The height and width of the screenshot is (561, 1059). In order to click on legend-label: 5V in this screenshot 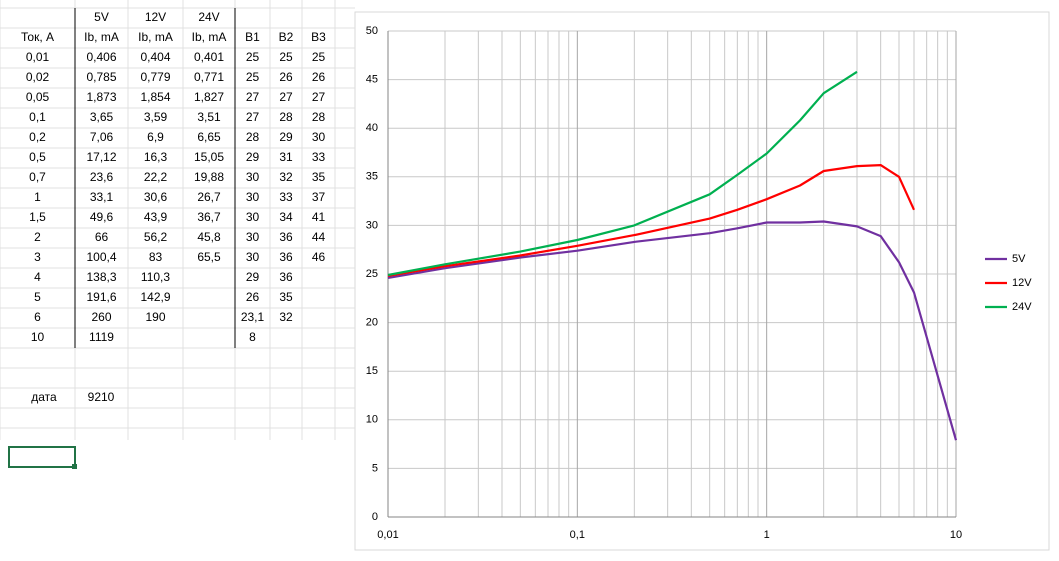, I will do `click(1019, 259)`.